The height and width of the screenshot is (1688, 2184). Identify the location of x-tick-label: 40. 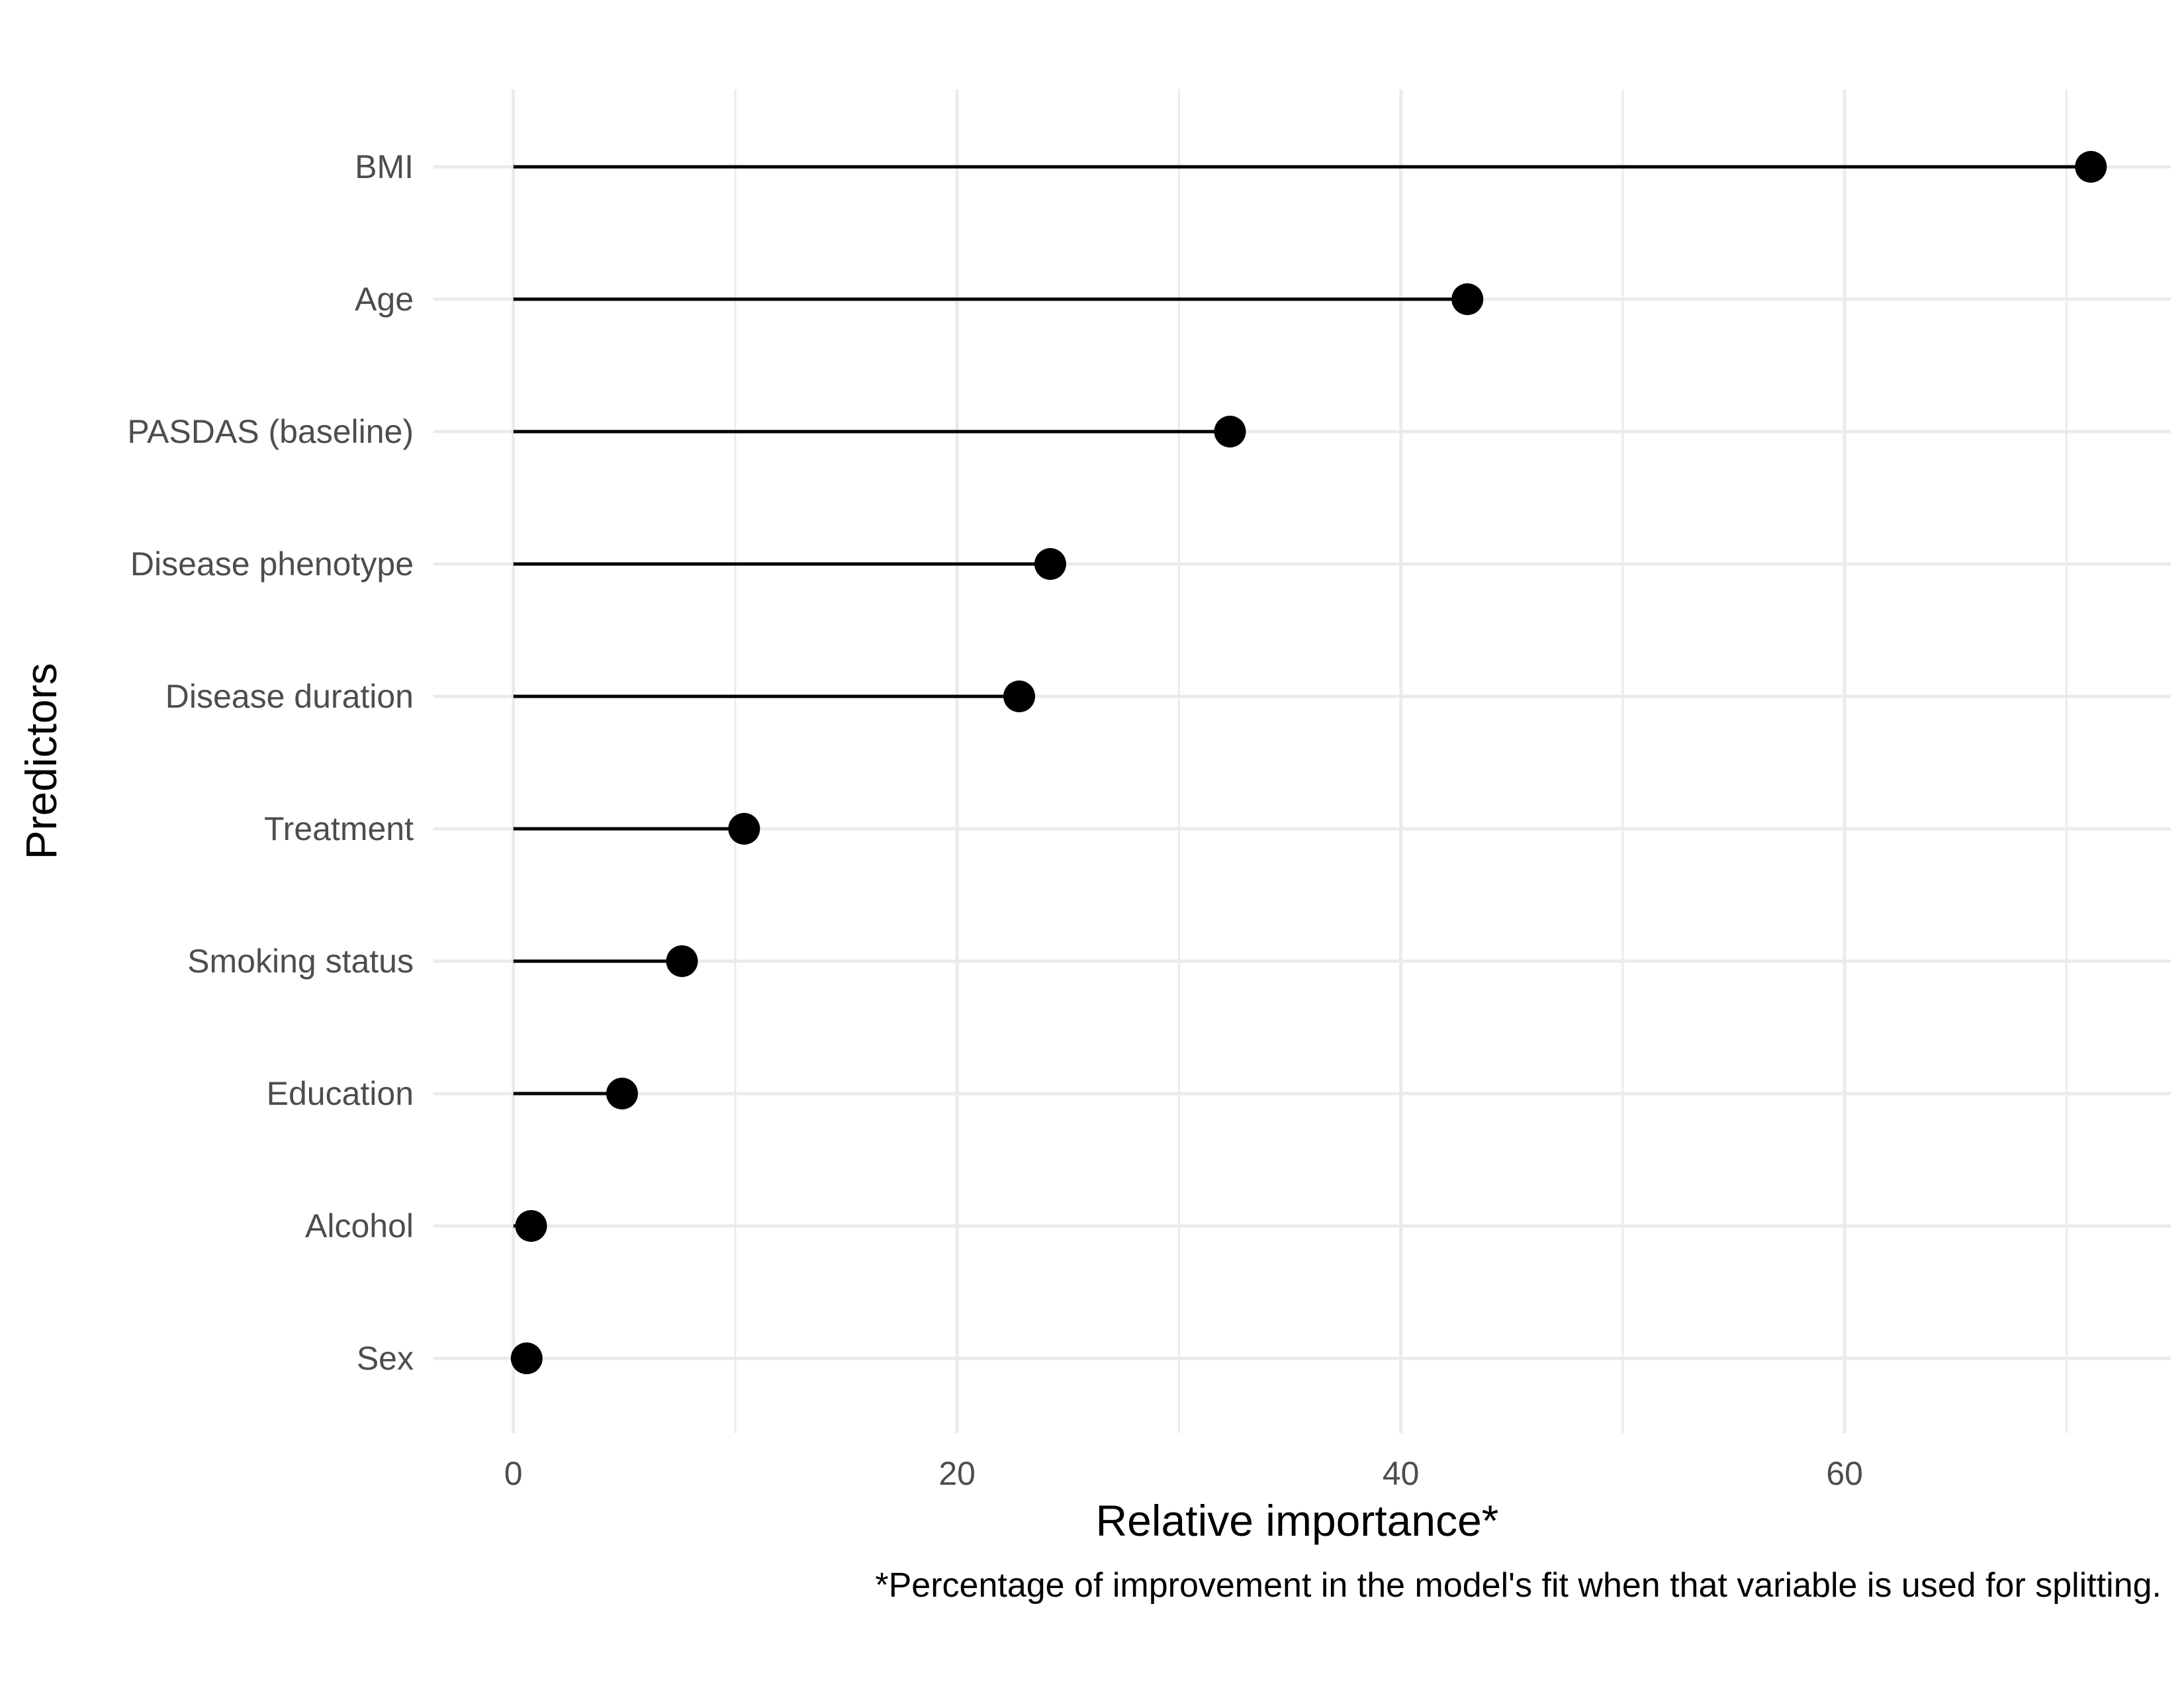
(1402, 1473).